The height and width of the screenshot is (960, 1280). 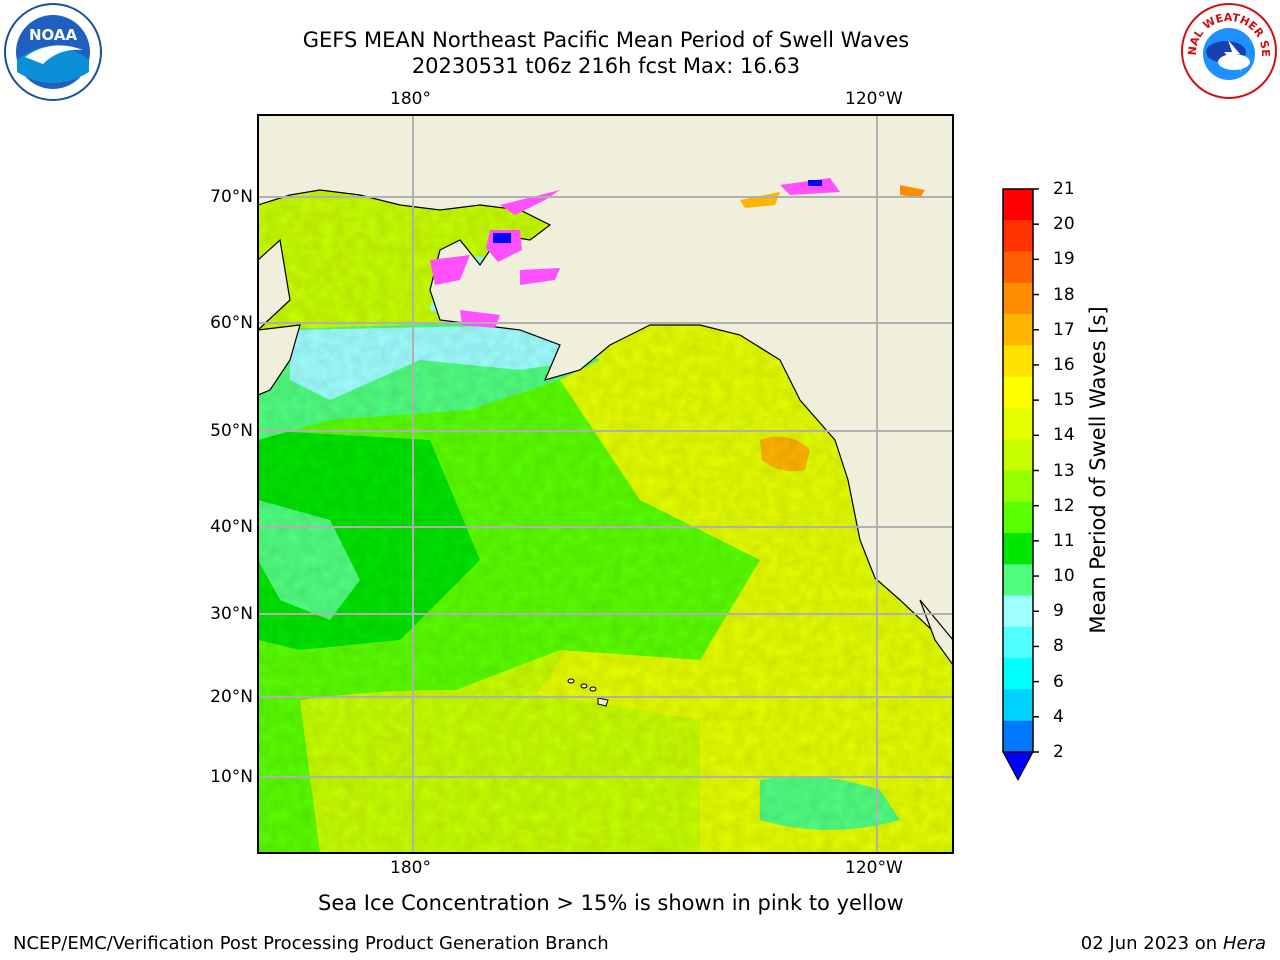 What do you see at coordinates (231, 614) in the screenshot?
I see `lat-label-30n: 30°N` at bounding box center [231, 614].